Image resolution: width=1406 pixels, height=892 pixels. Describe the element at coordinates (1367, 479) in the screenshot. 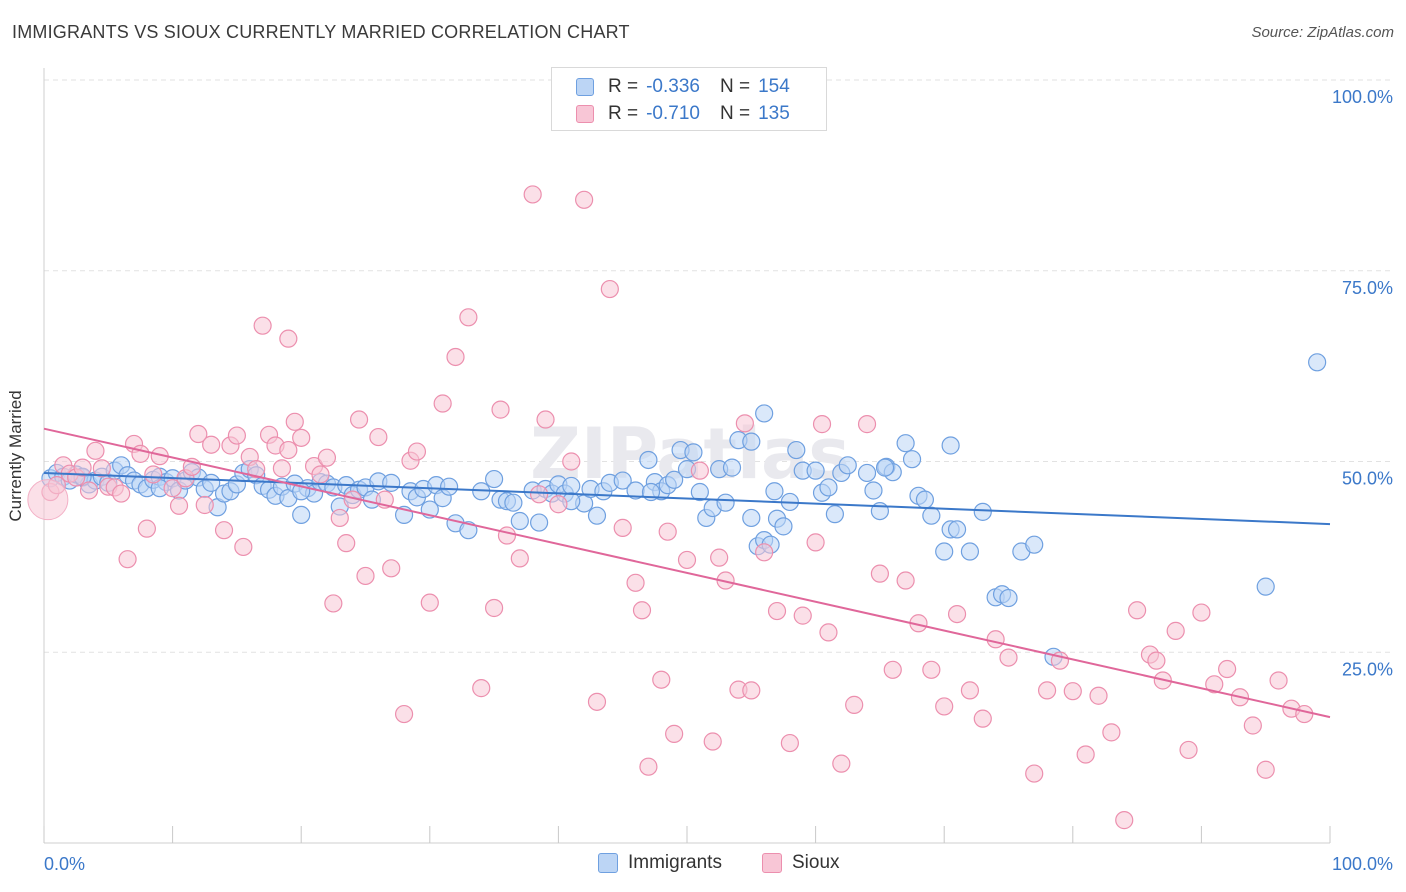

I see `y-tick-label: 50.0%` at that location.